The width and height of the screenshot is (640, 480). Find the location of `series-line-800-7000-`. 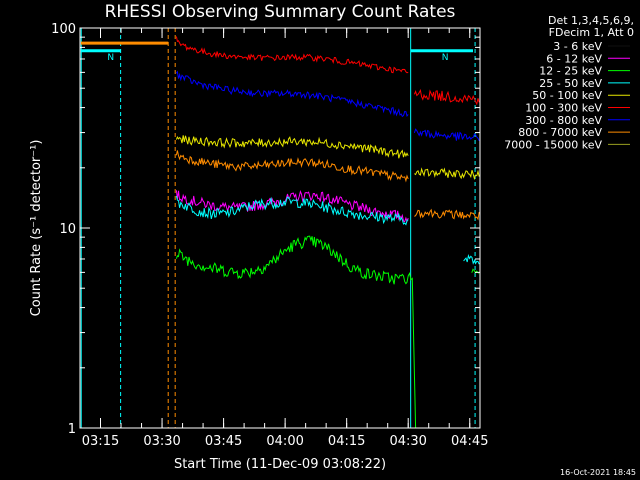

series-line-800-7000- is located at coordinates (292, 166).